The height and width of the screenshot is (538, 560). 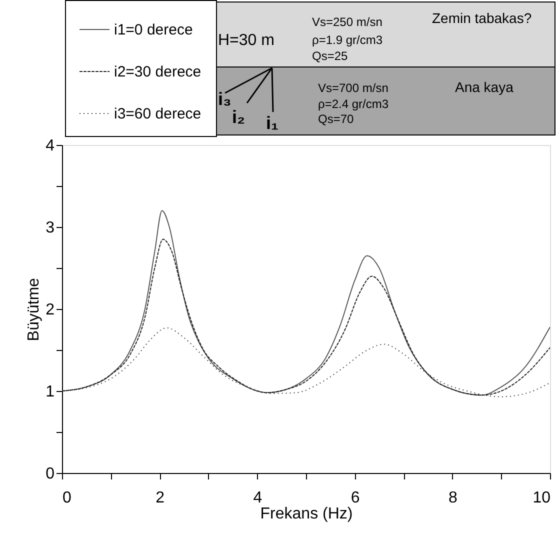 What do you see at coordinates (153, 30) in the screenshot?
I see `legend-label: i1=0 derece` at bounding box center [153, 30].